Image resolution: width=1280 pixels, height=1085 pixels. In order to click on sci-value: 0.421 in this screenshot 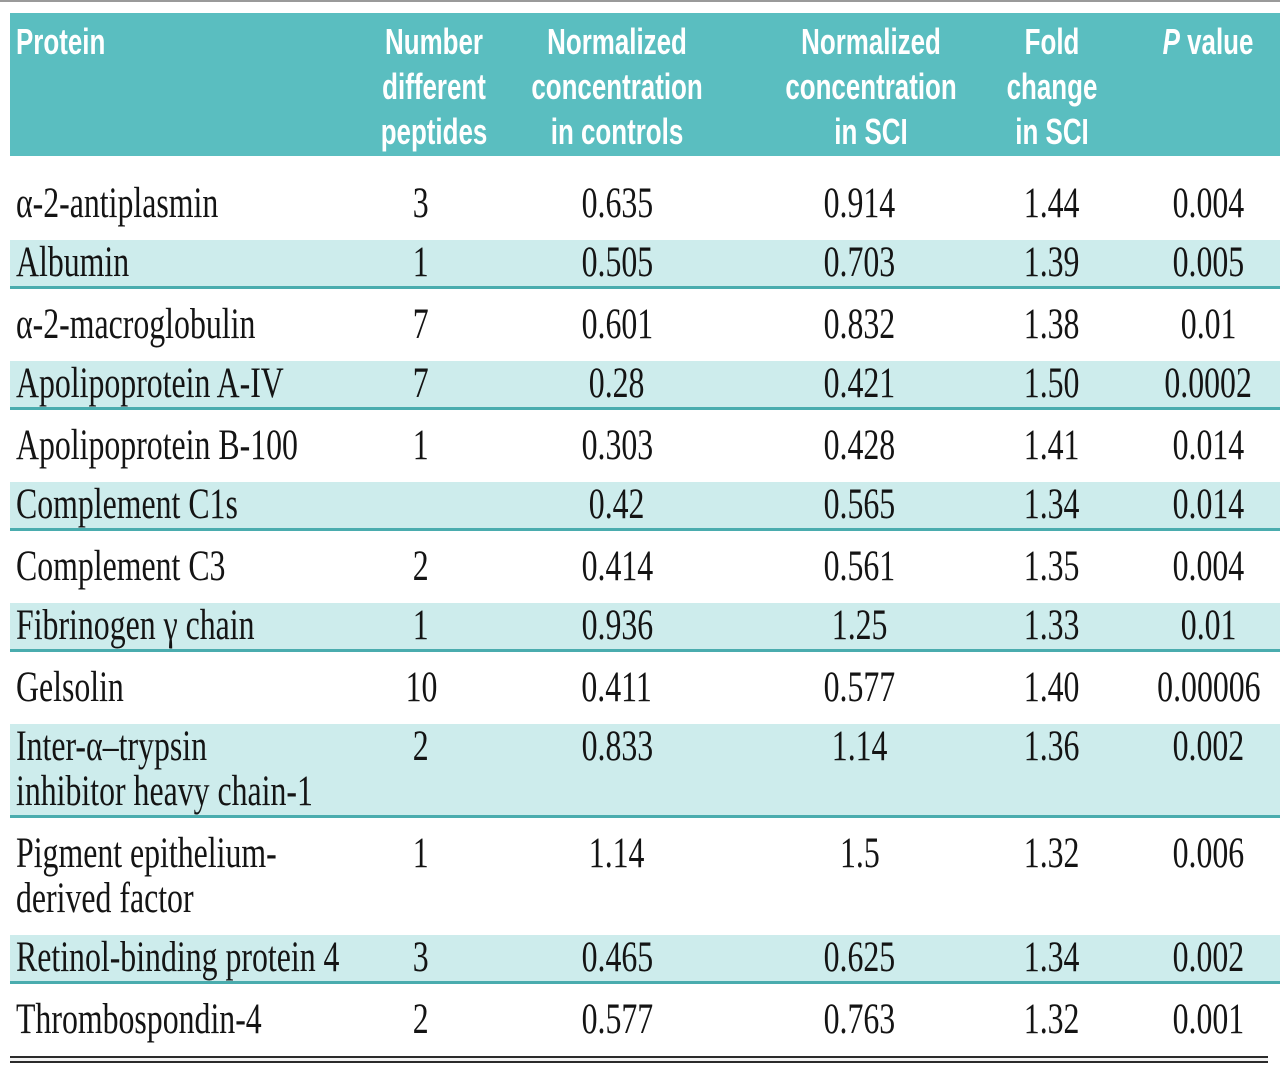, I will do `click(859, 383)`.